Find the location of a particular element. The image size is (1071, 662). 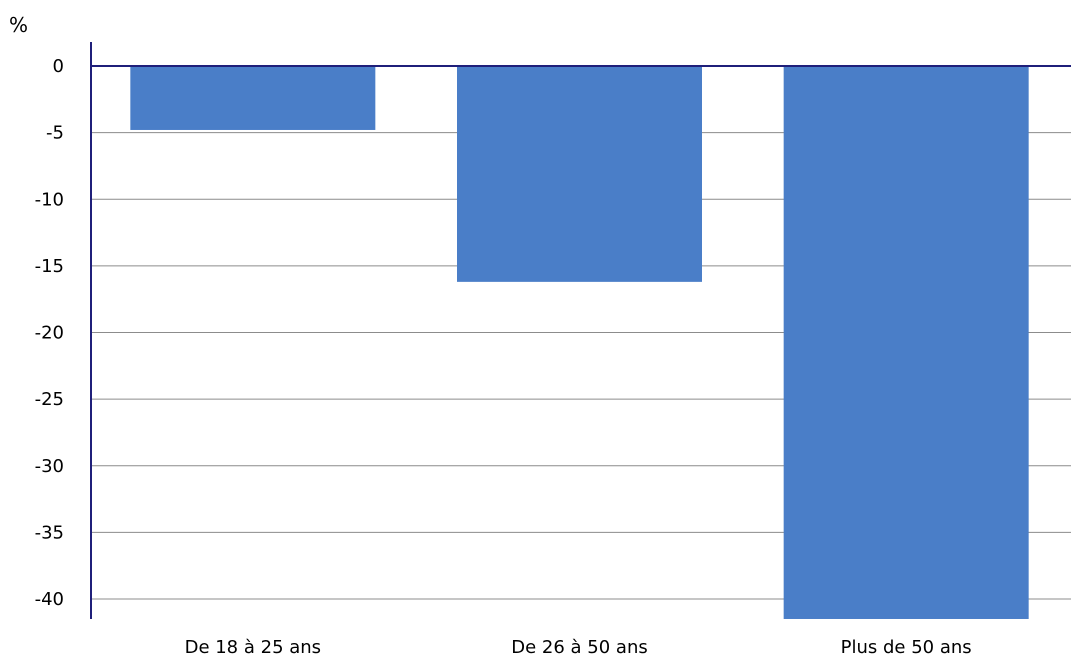

y-unit-label: % is located at coordinates (18, 25).